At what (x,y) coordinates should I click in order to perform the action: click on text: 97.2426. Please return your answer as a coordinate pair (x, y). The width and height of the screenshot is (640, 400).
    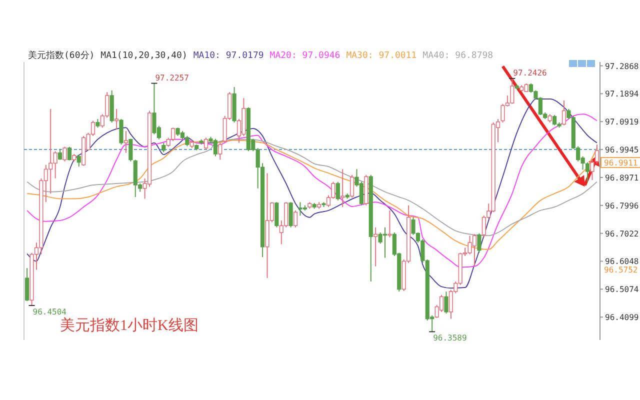
    Looking at the image, I should click on (530, 73).